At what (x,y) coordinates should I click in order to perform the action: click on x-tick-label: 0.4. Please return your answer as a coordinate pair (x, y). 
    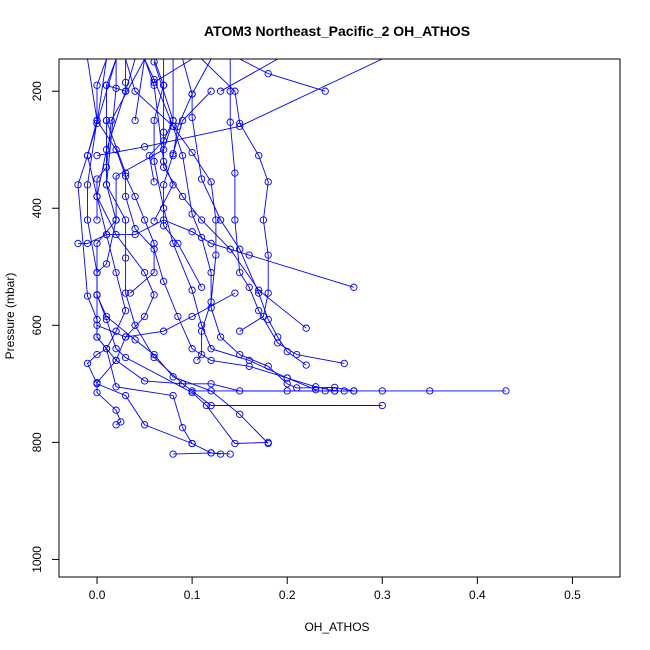
    Looking at the image, I should click on (477, 595).